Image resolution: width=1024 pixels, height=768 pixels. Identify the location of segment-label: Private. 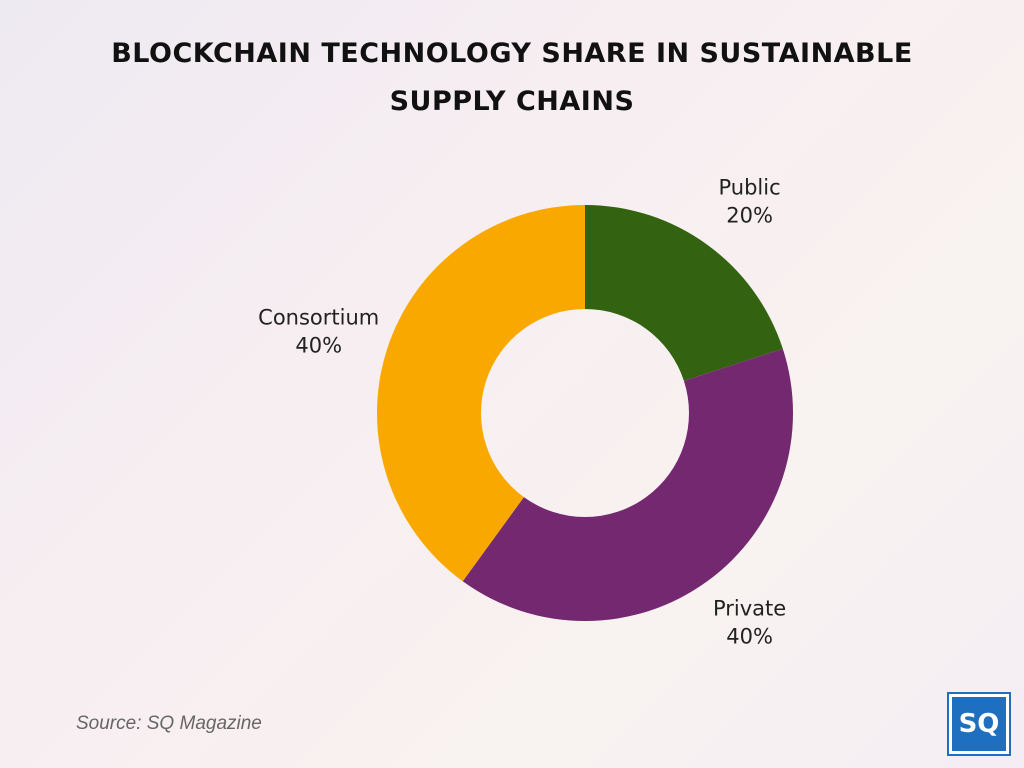
(749, 608).